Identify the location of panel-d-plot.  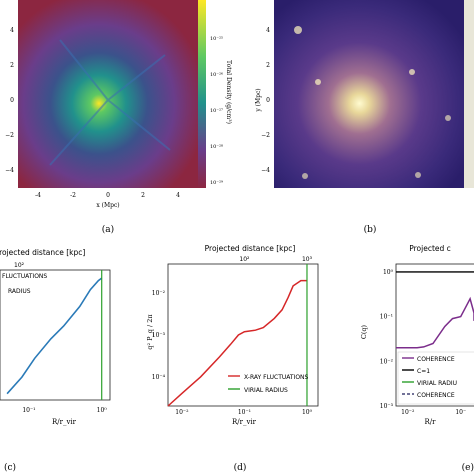
(237, 335).